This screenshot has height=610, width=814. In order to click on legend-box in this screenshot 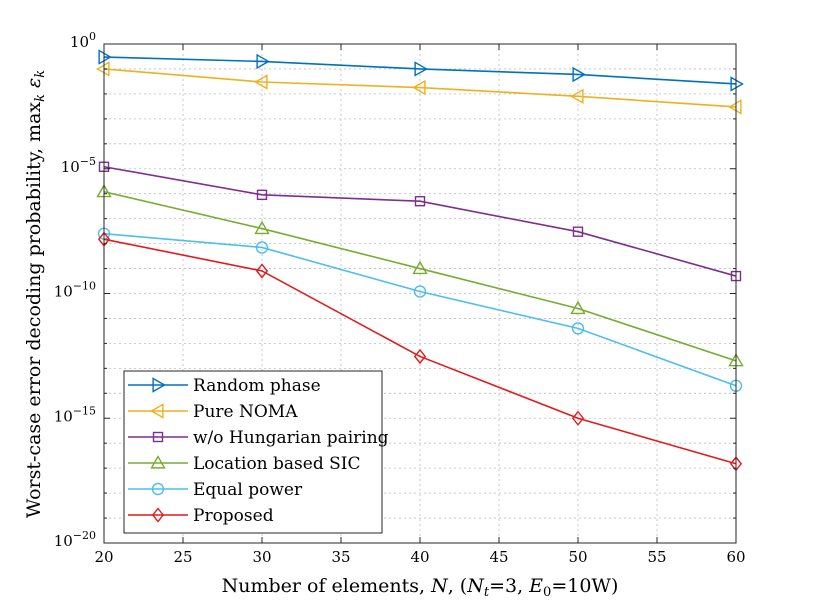, I will do `click(253, 452)`.